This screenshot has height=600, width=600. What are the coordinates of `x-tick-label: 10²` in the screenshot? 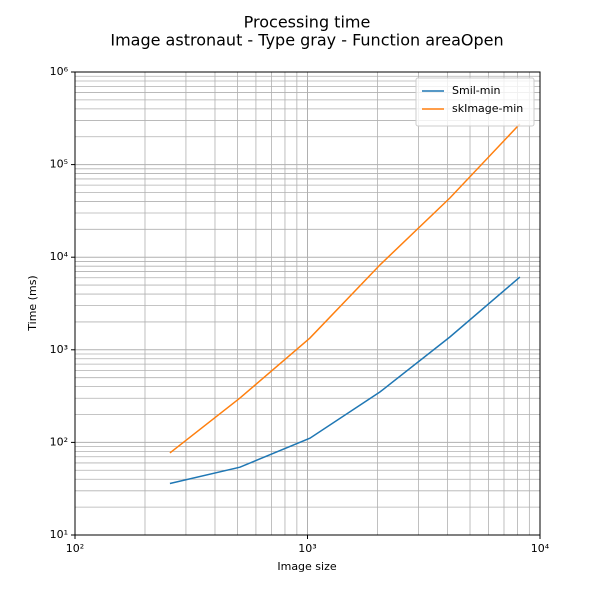 It's located at (75, 548).